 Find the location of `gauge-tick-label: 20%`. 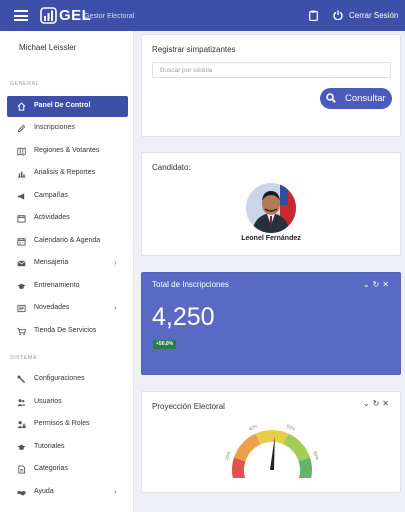

gauge-tick-label: 20% is located at coordinates (228, 456).